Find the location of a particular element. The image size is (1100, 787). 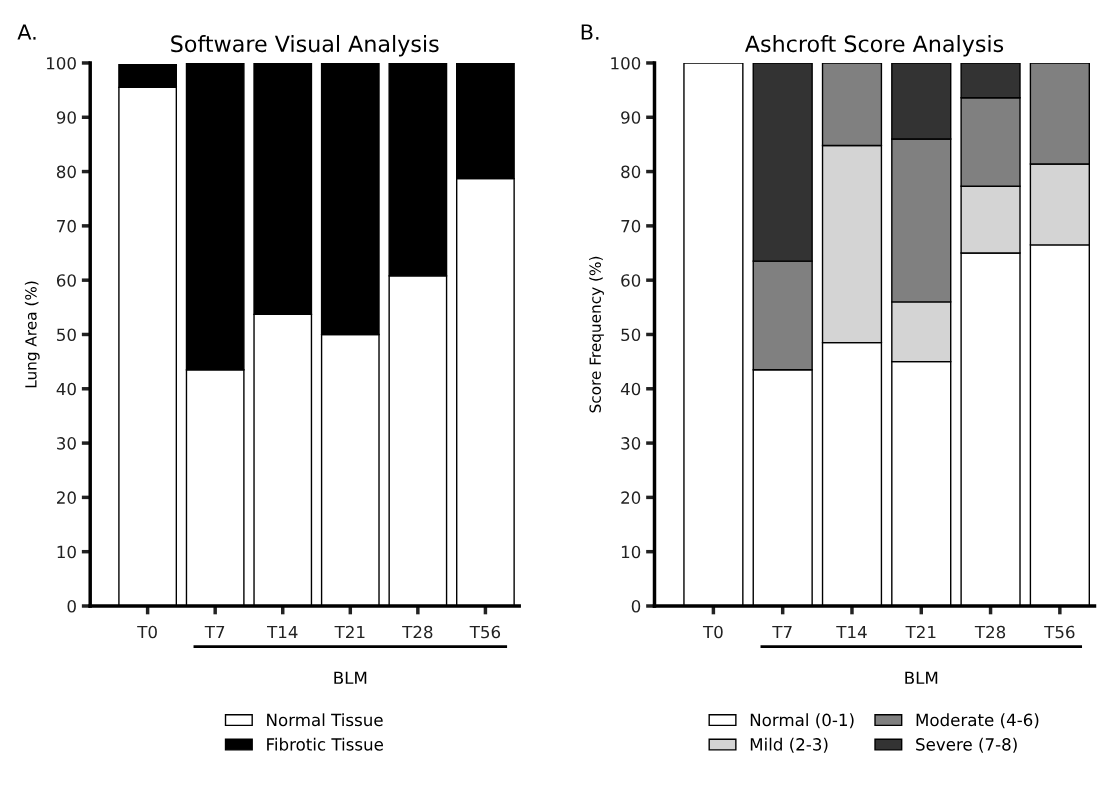

legend-label: Mild (2-3) is located at coordinates (789, 745).